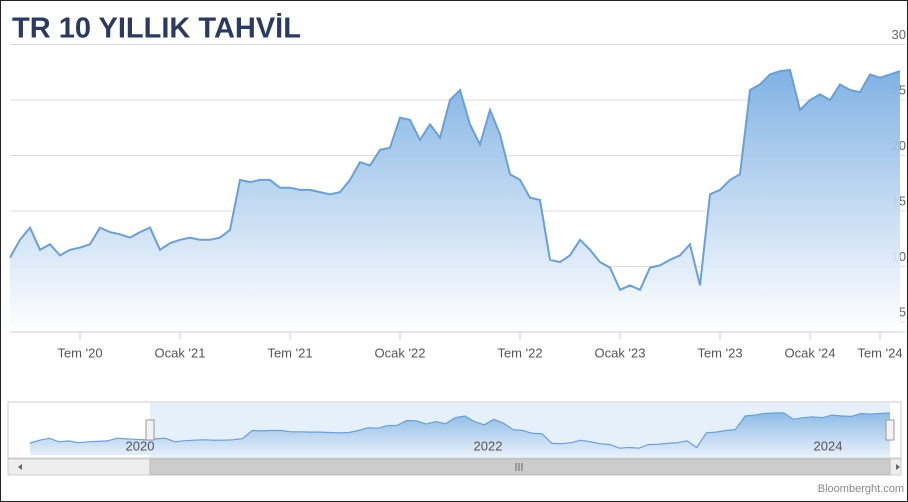 The height and width of the screenshot is (502, 908). I want to click on credit: Bloomberght.com, so click(861, 489).